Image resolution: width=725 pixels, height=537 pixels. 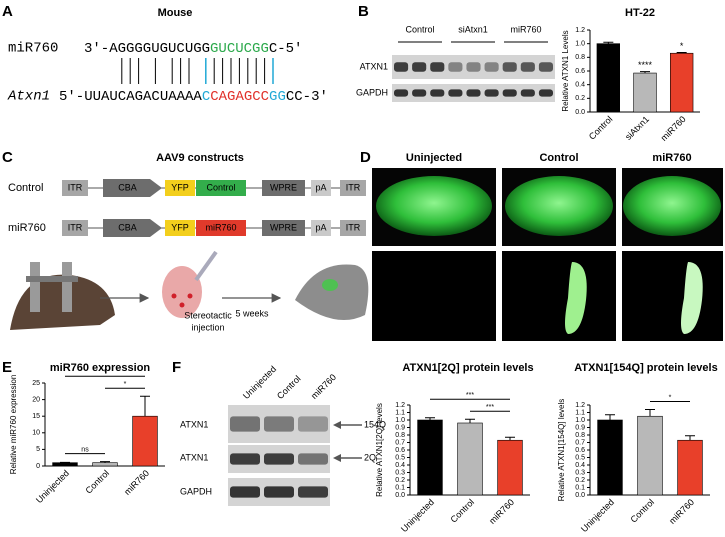 What do you see at coordinates (490, 407) in the screenshot?
I see `significance: ***` at bounding box center [490, 407].